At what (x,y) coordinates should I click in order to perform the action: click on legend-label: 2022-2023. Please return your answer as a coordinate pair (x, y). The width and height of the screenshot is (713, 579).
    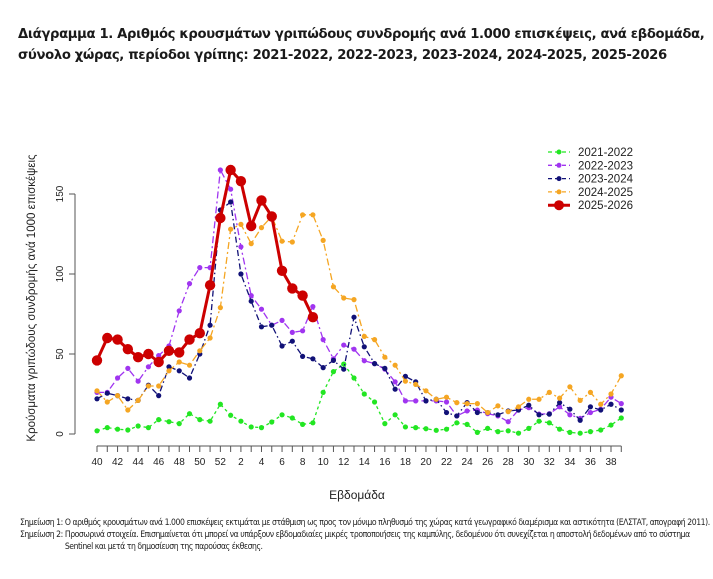
    Looking at the image, I should click on (605, 166).